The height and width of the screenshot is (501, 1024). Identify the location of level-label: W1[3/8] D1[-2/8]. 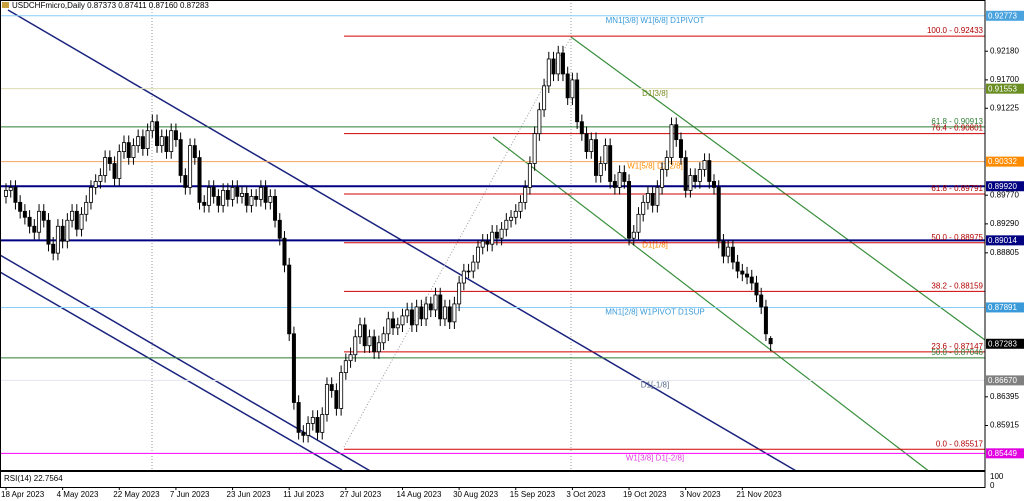
(655, 457).